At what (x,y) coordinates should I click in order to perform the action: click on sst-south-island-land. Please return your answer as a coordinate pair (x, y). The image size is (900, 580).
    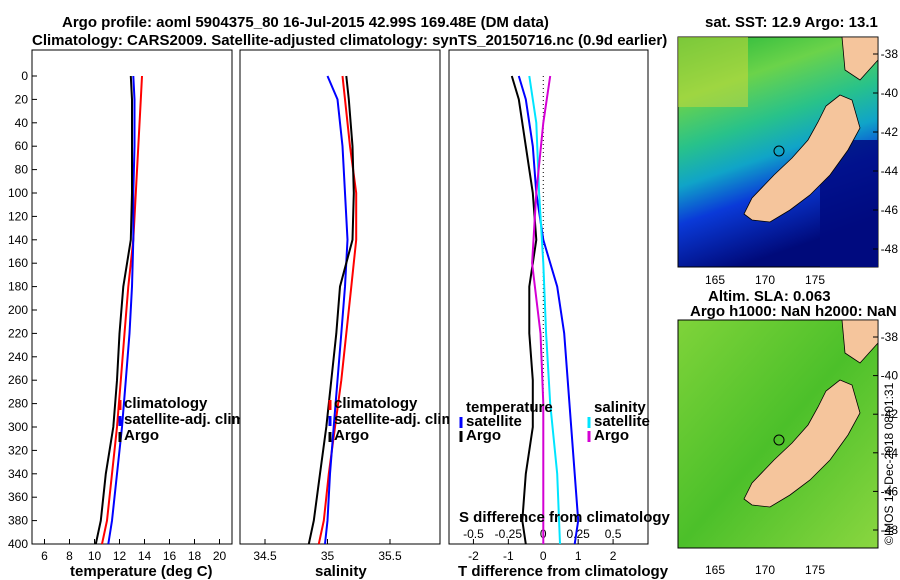
    Looking at the image, I should click on (802, 158).